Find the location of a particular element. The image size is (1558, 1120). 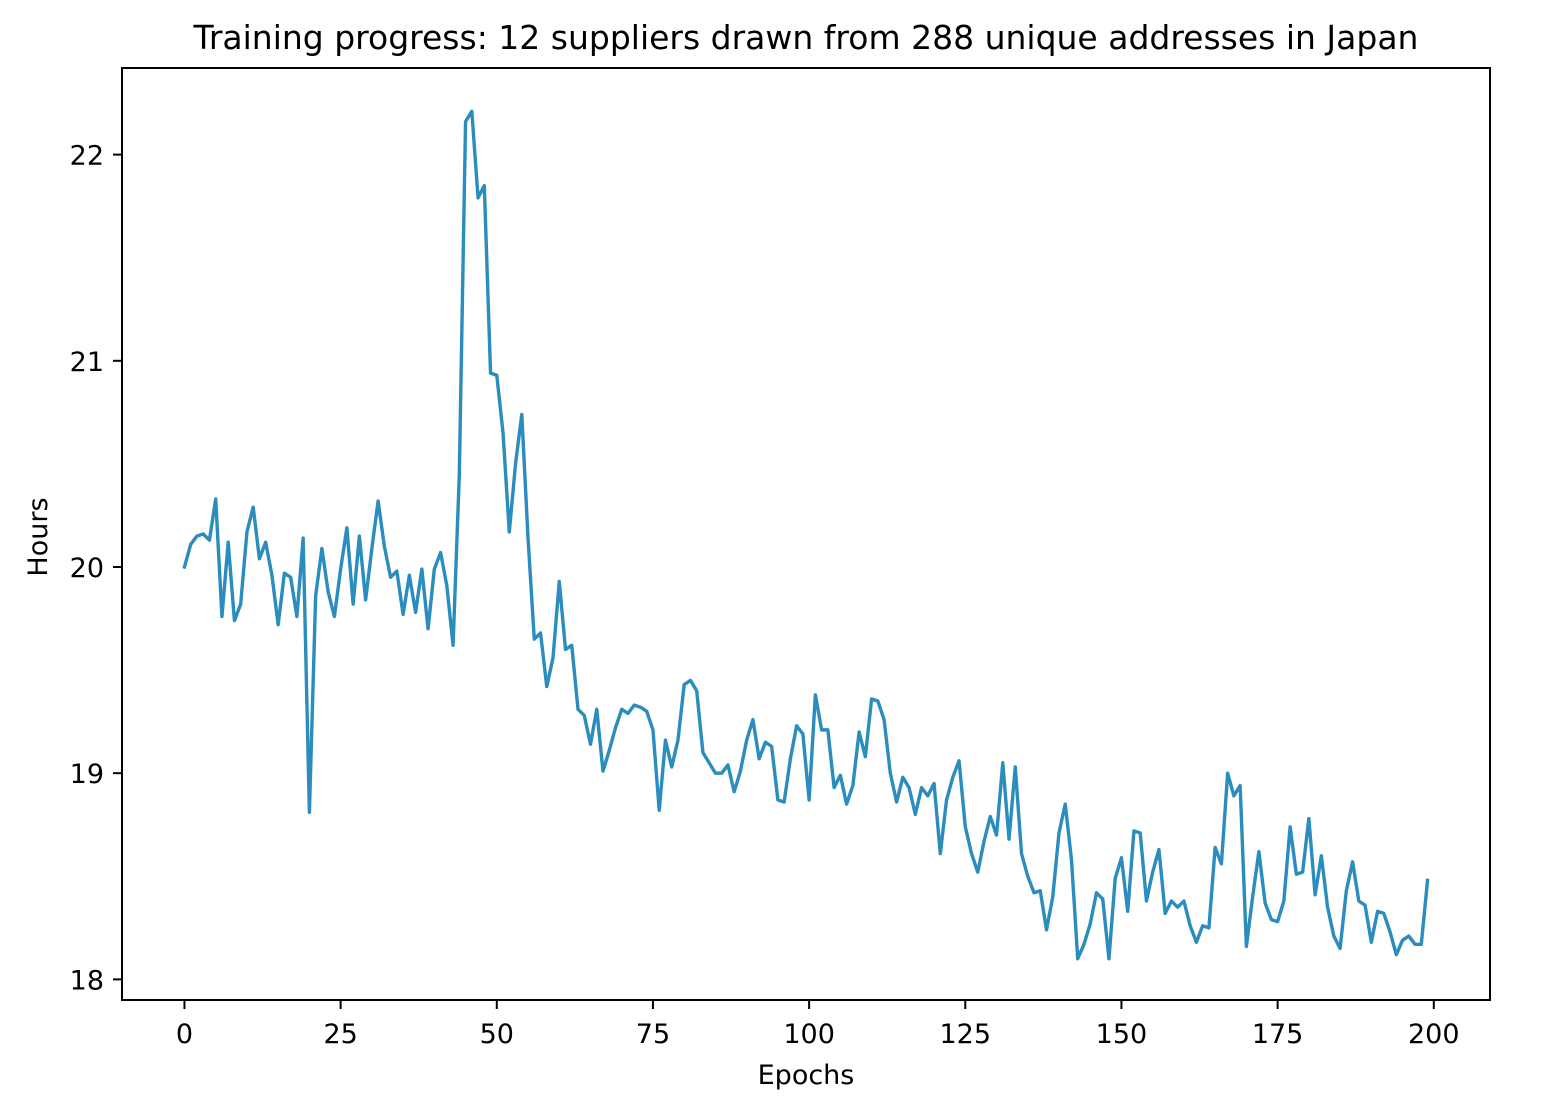

y-axis: 18 19 20 21 22 is located at coordinates (96, 568).